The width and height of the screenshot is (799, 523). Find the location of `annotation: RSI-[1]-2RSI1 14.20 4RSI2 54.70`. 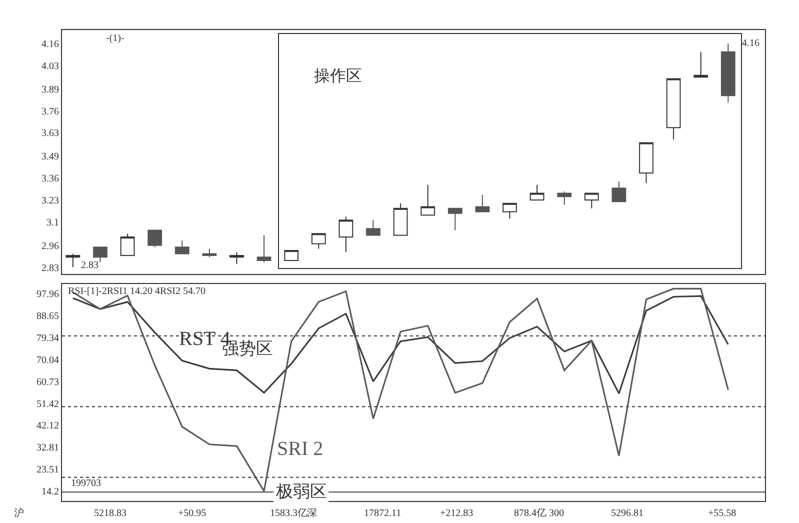

annotation: RSI-[1]-2RSI1 14.20 4RSI2 54.70 is located at coordinates (137, 291).